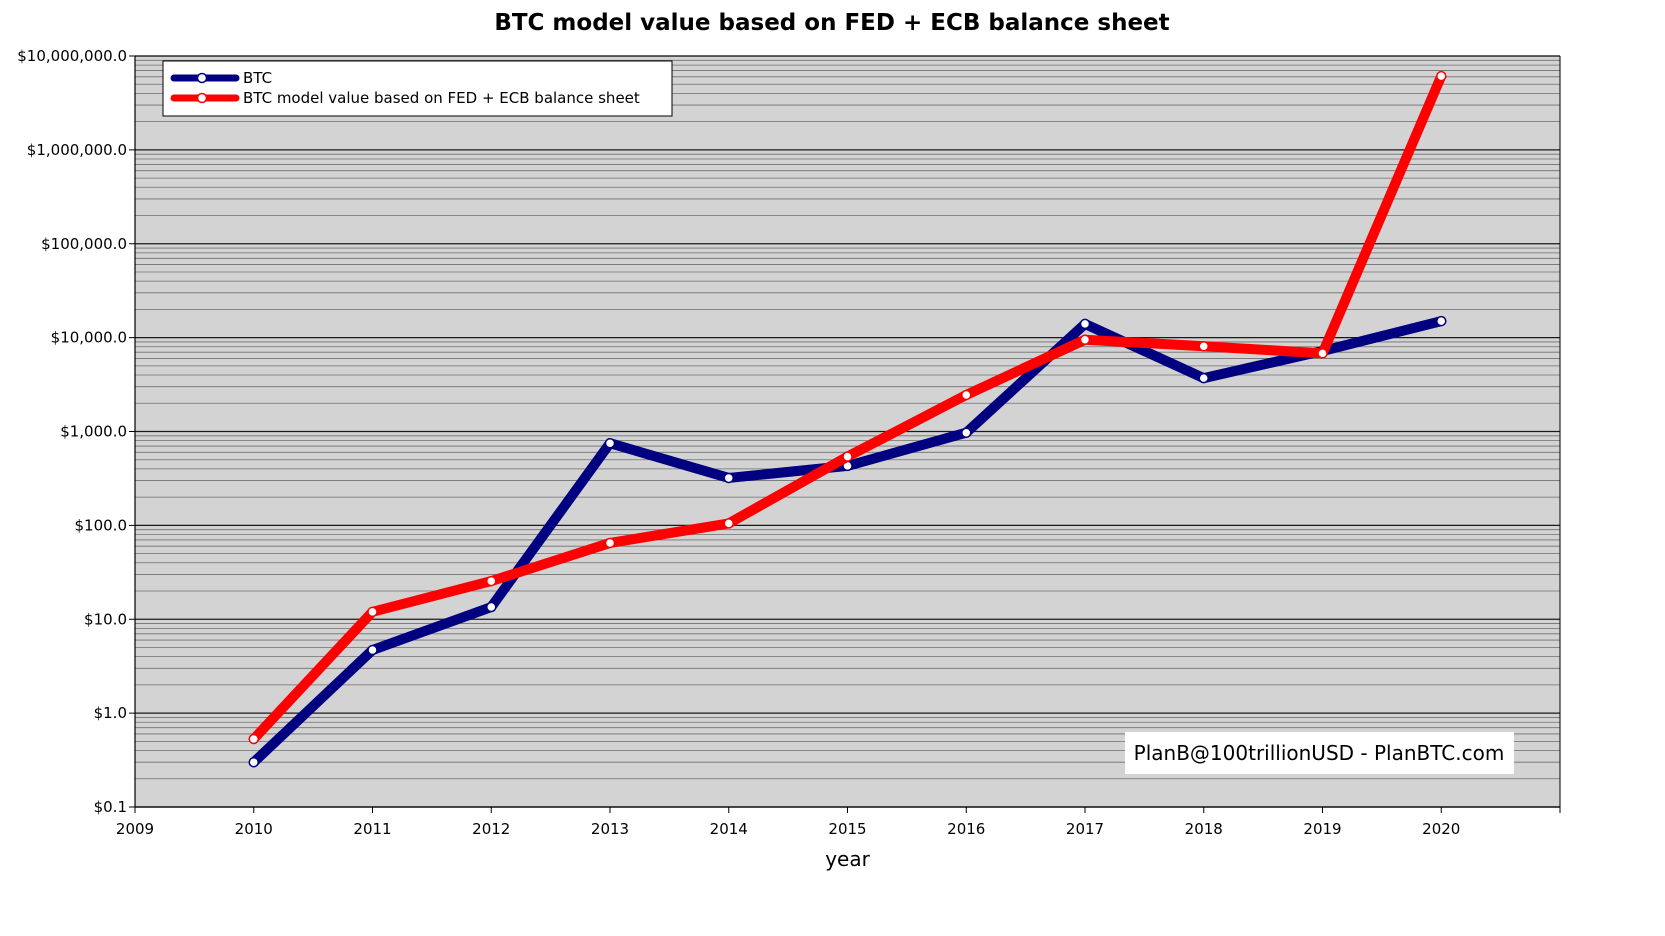 The width and height of the screenshot is (1665, 936). Describe the element at coordinates (729, 829) in the screenshot. I see `x-tick-label: 2014` at that location.